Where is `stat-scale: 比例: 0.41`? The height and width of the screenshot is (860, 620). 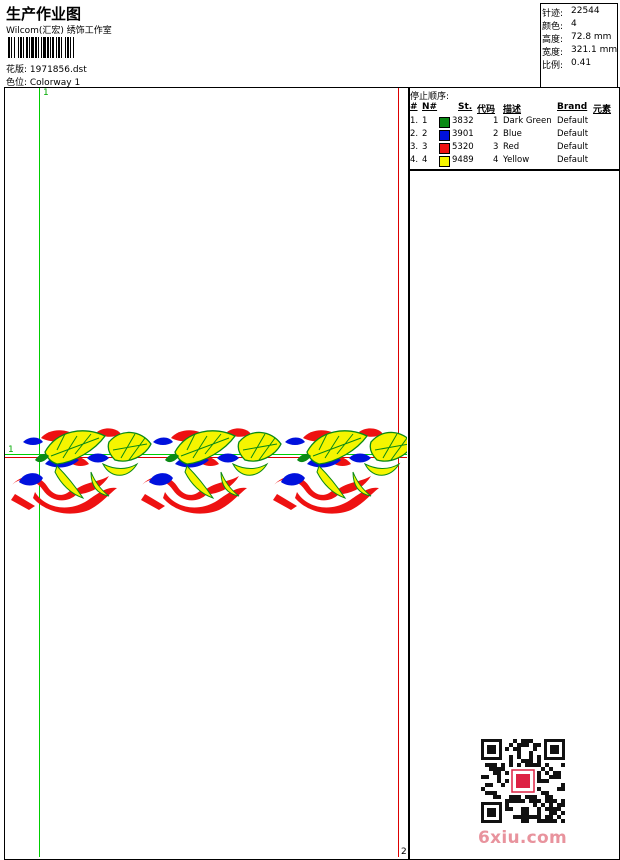
stat-scale: 比例: 0.41 is located at coordinates (566, 64).